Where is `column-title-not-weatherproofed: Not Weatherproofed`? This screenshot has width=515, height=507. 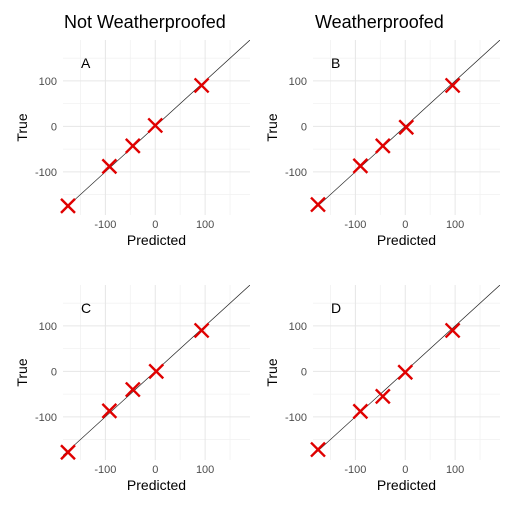
column-title-not-weatherproofed: Not Weatherproofed is located at coordinates (145, 22).